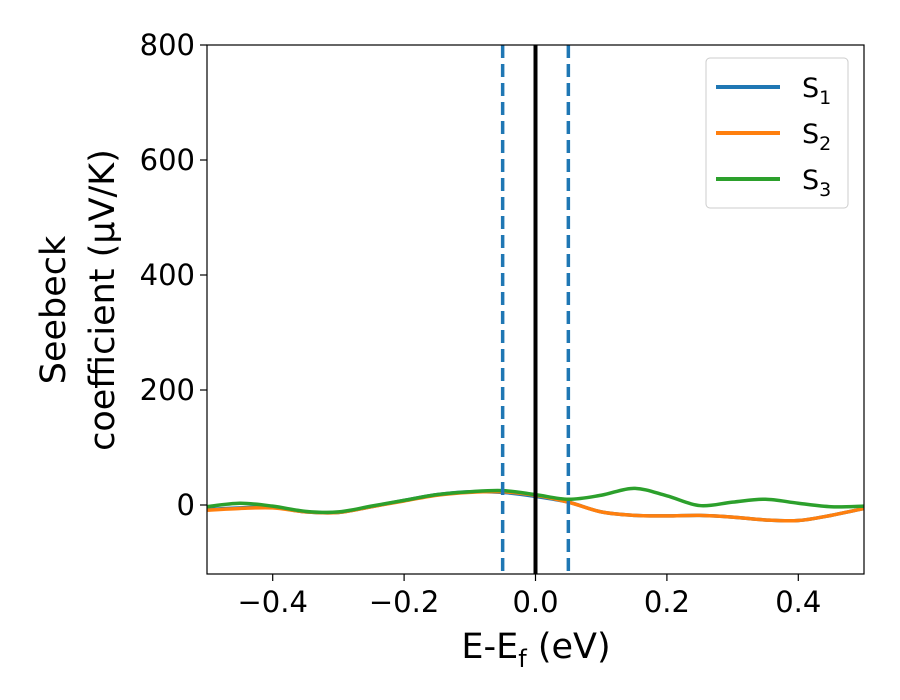 This screenshot has height=700, width=900. I want to click on y-axis-ticks: 0 200 400 600 800, so click(173, 275).